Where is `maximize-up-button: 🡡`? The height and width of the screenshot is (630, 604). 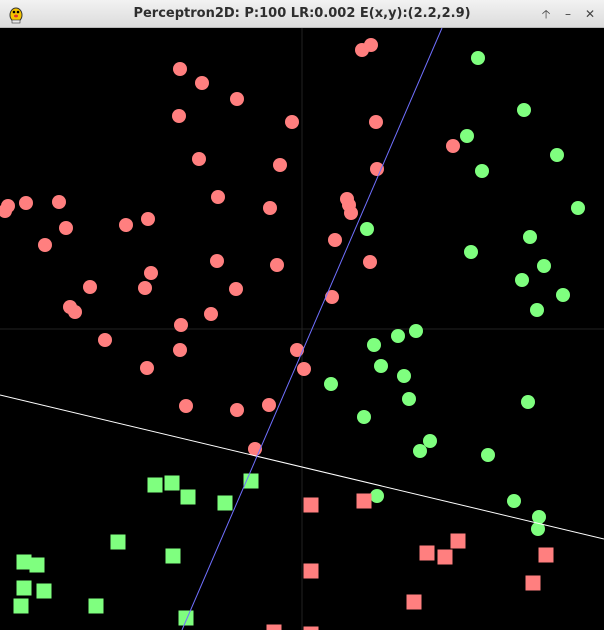
maximize-up-button: 🡡 is located at coordinates (546, 14).